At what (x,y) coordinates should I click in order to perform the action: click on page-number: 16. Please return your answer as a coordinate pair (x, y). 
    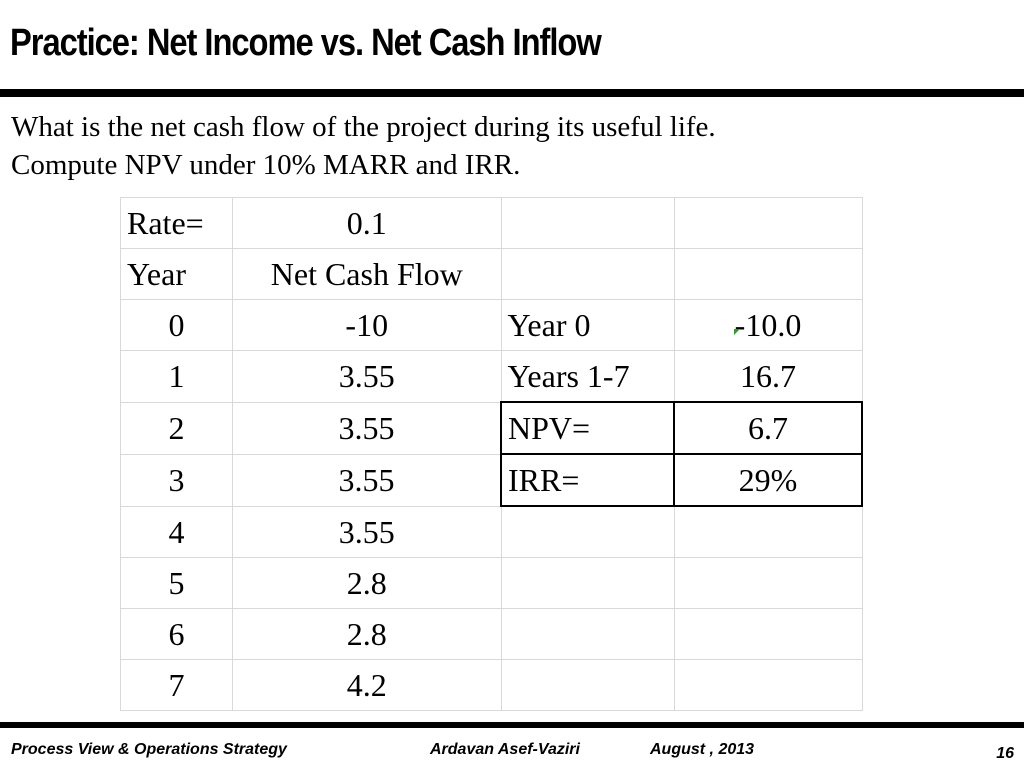
    Looking at the image, I should click on (1005, 753).